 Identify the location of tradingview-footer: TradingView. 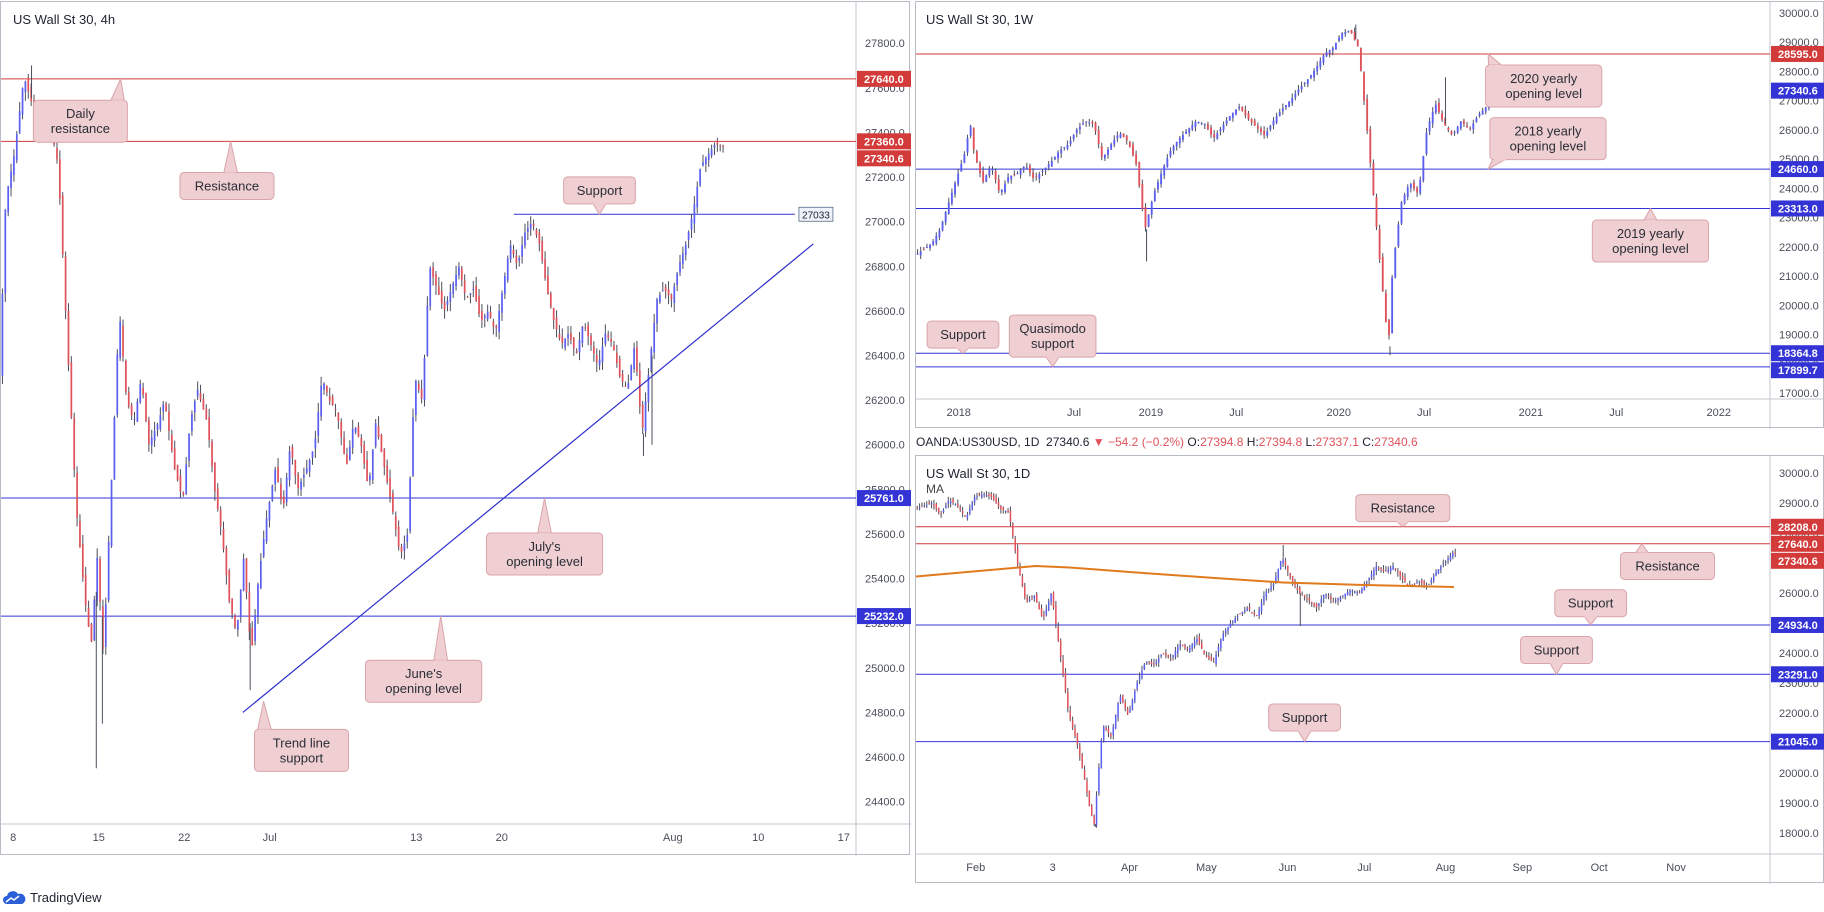
(52, 897).